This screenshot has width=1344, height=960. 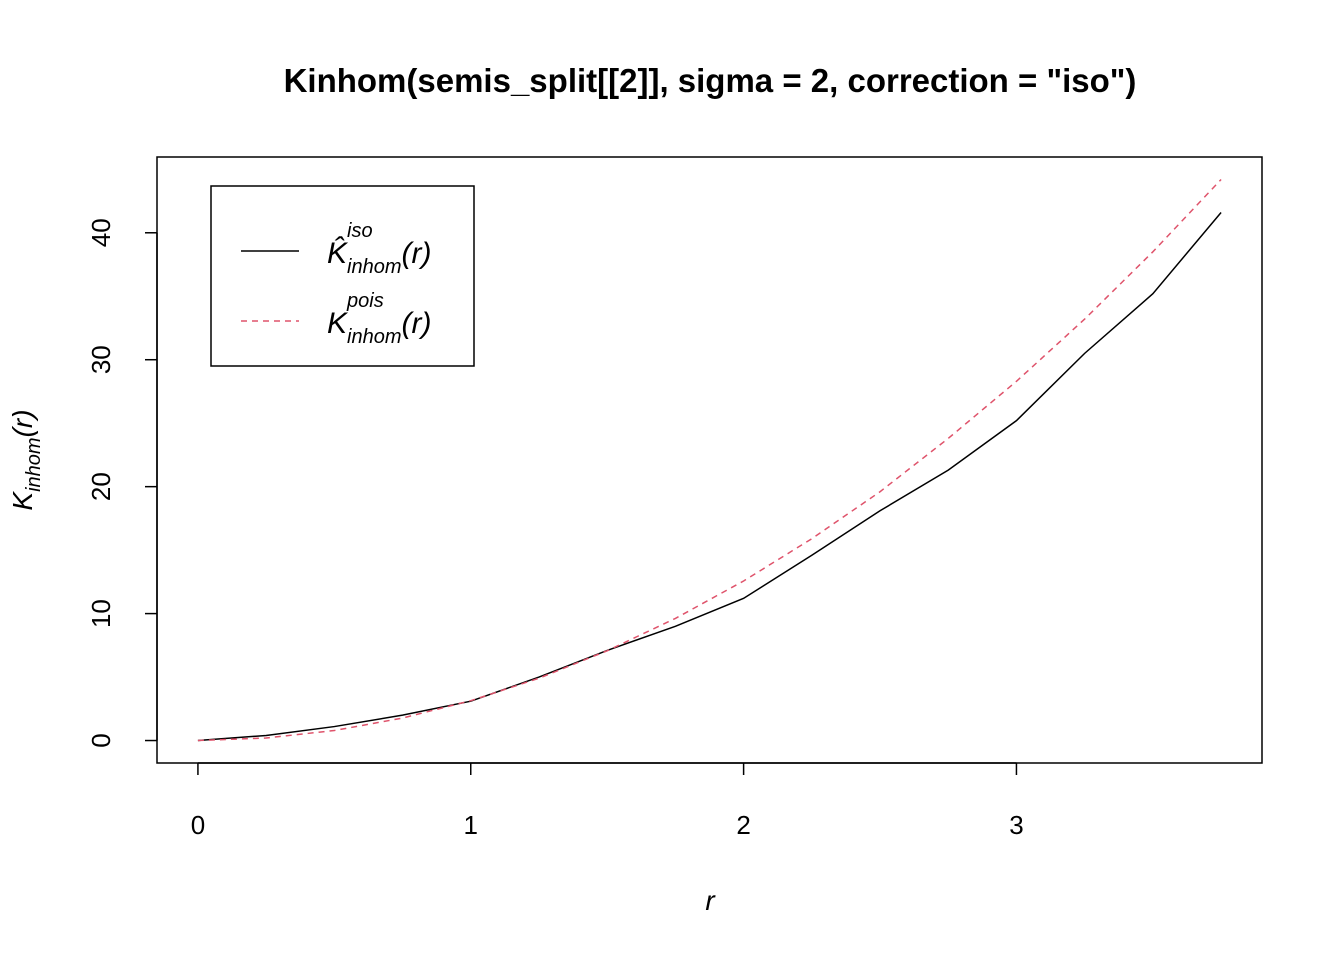 What do you see at coordinates (101, 232) in the screenshot?
I see `y-tick-label: 40` at bounding box center [101, 232].